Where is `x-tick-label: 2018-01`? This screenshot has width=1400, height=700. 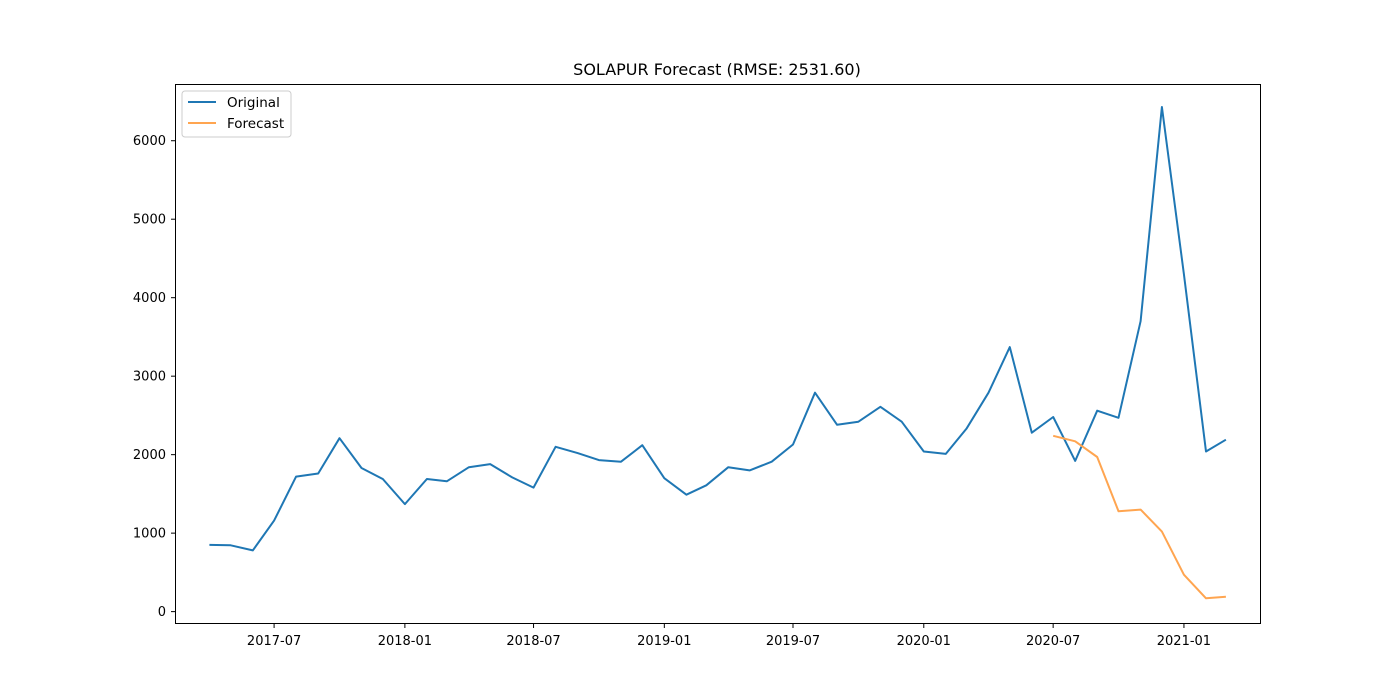 x-tick-label: 2018-01 is located at coordinates (405, 641).